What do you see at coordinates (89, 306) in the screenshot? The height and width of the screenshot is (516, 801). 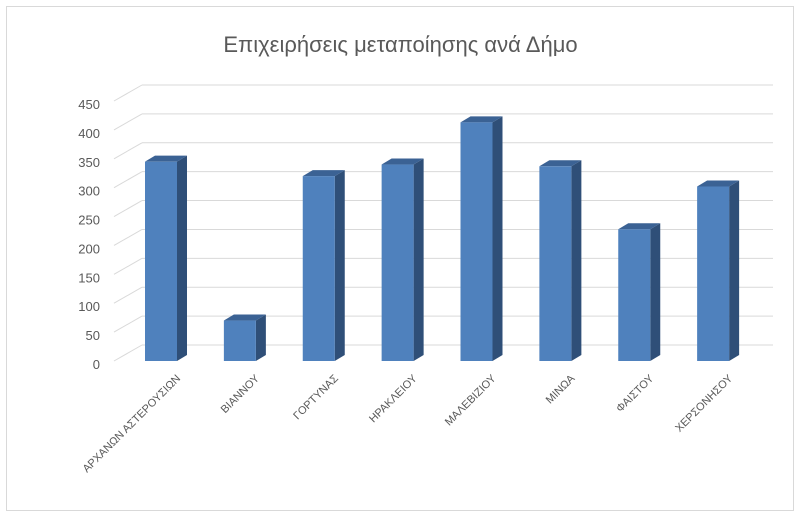 I see `y-tick-label: 100` at bounding box center [89, 306].